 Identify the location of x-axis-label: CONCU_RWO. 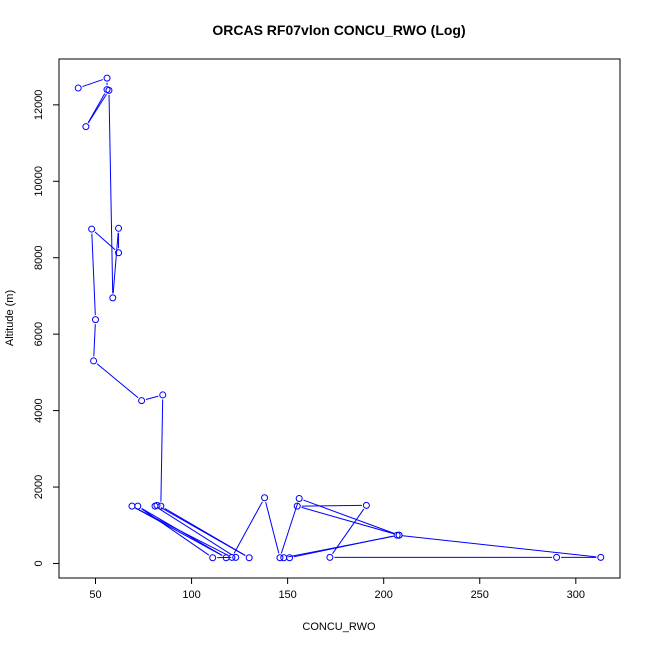
(339, 627).